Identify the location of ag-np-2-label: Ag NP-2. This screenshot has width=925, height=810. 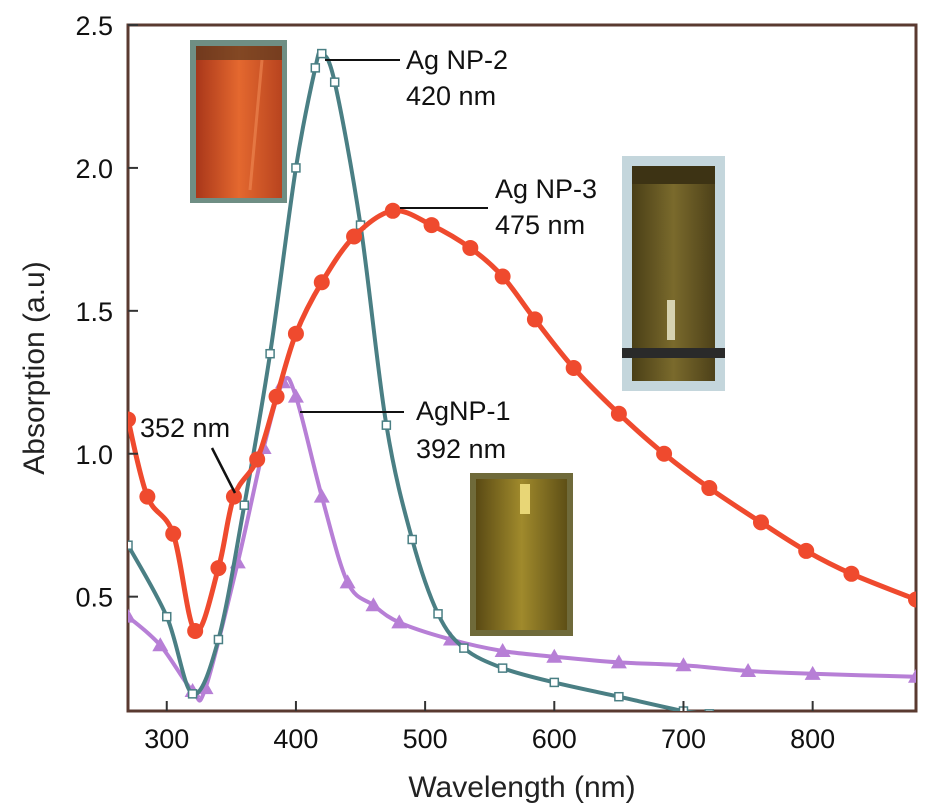
(457, 60).